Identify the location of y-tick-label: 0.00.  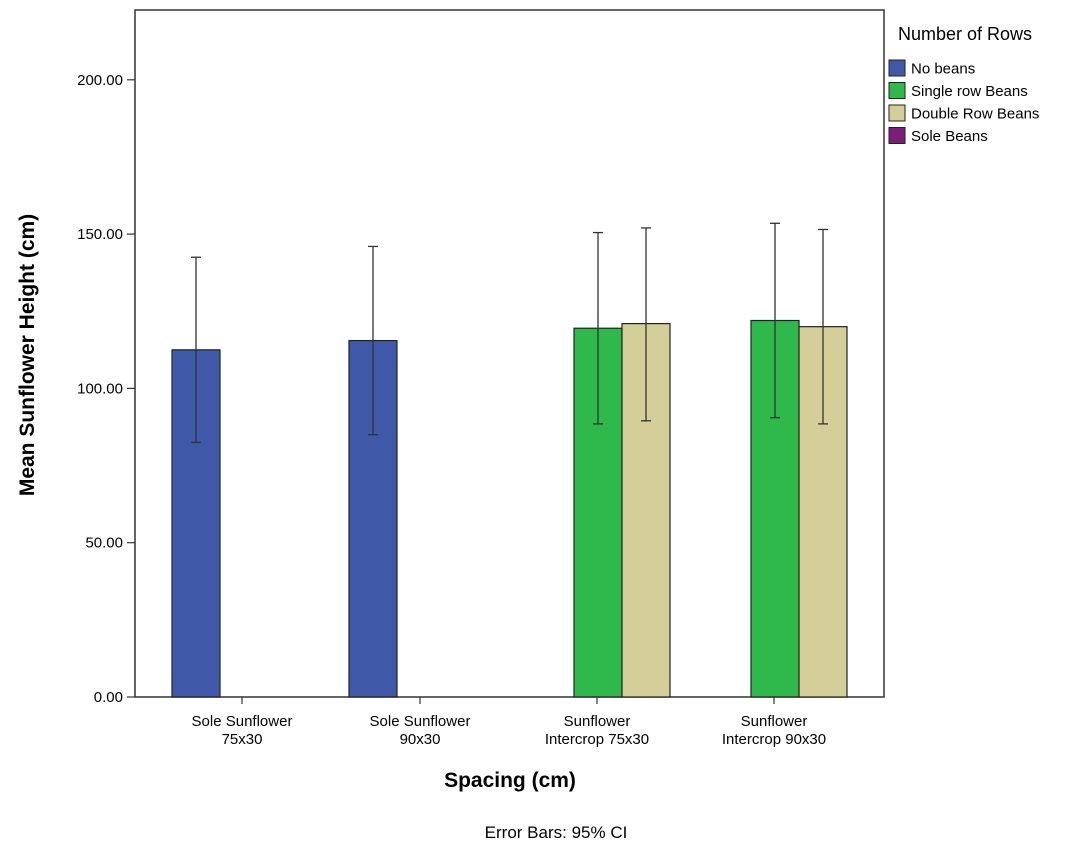
(108, 697).